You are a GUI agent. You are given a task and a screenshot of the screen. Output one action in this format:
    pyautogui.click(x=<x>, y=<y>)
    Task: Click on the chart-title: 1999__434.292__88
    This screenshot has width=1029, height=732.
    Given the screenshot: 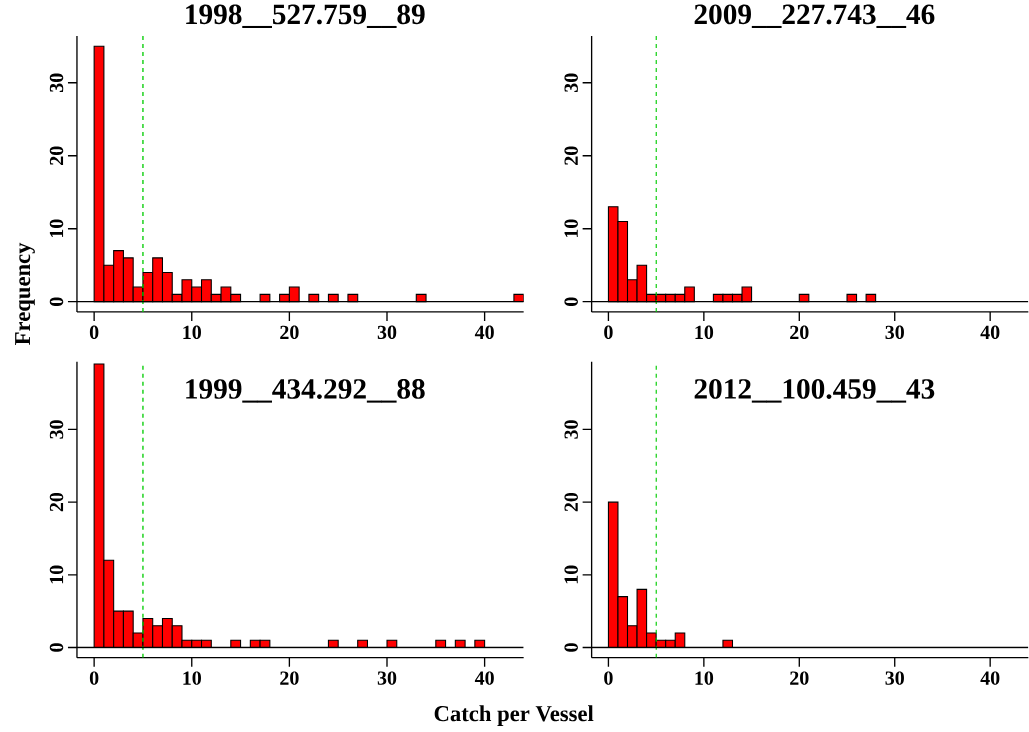 What is the action you would take?
    pyautogui.click(x=305, y=391)
    